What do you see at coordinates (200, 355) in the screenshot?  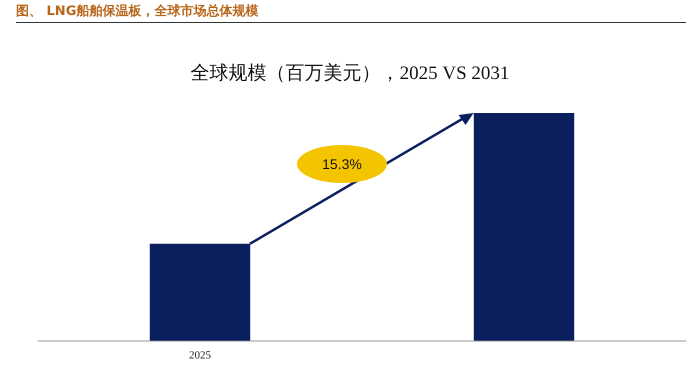 I see `x-tick-label: 2025` at bounding box center [200, 355].